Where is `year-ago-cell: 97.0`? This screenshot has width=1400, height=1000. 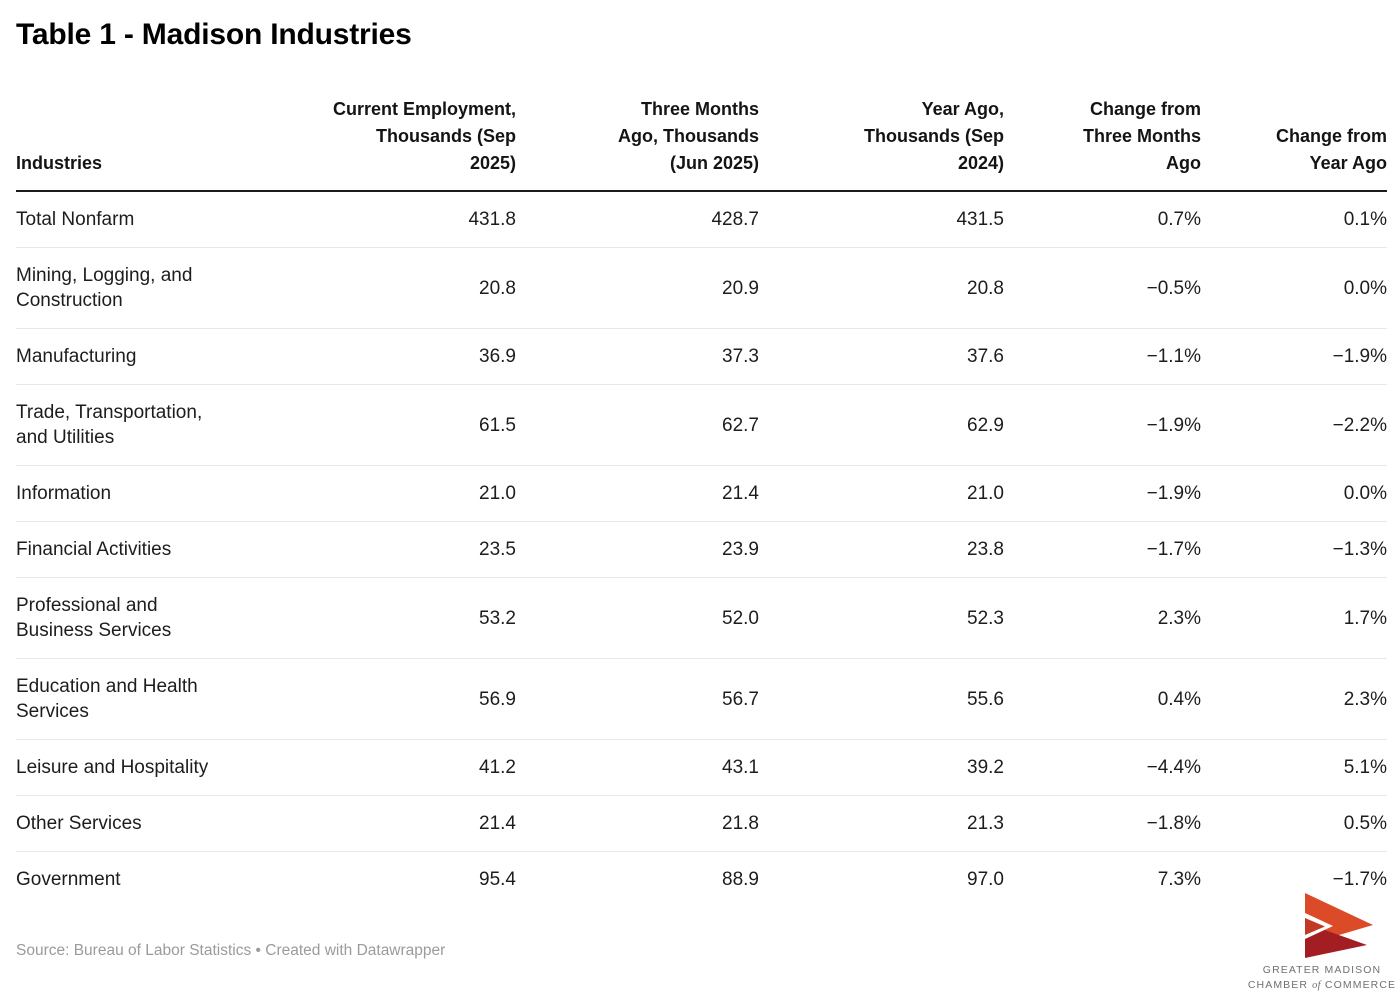
year-ago-cell: 97.0 is located at coordinates (985, 879).